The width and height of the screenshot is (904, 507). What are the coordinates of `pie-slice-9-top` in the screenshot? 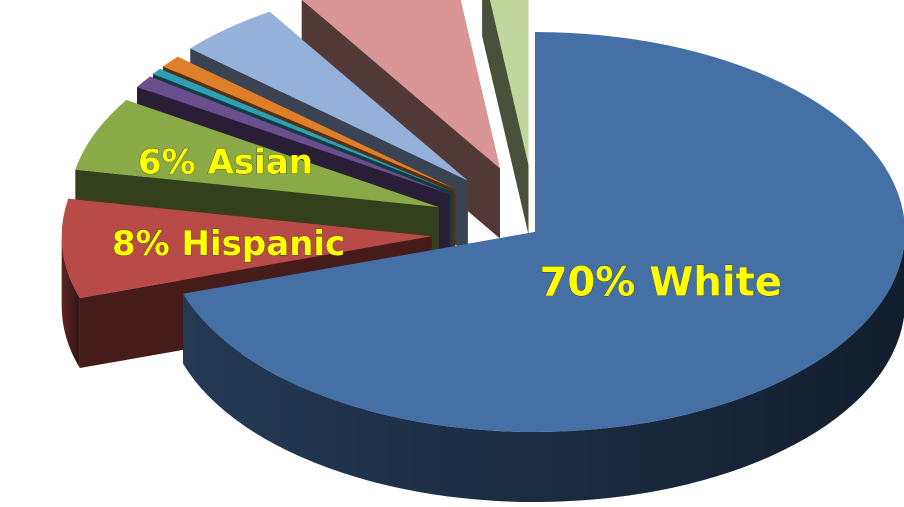 It's located at (509, 82).